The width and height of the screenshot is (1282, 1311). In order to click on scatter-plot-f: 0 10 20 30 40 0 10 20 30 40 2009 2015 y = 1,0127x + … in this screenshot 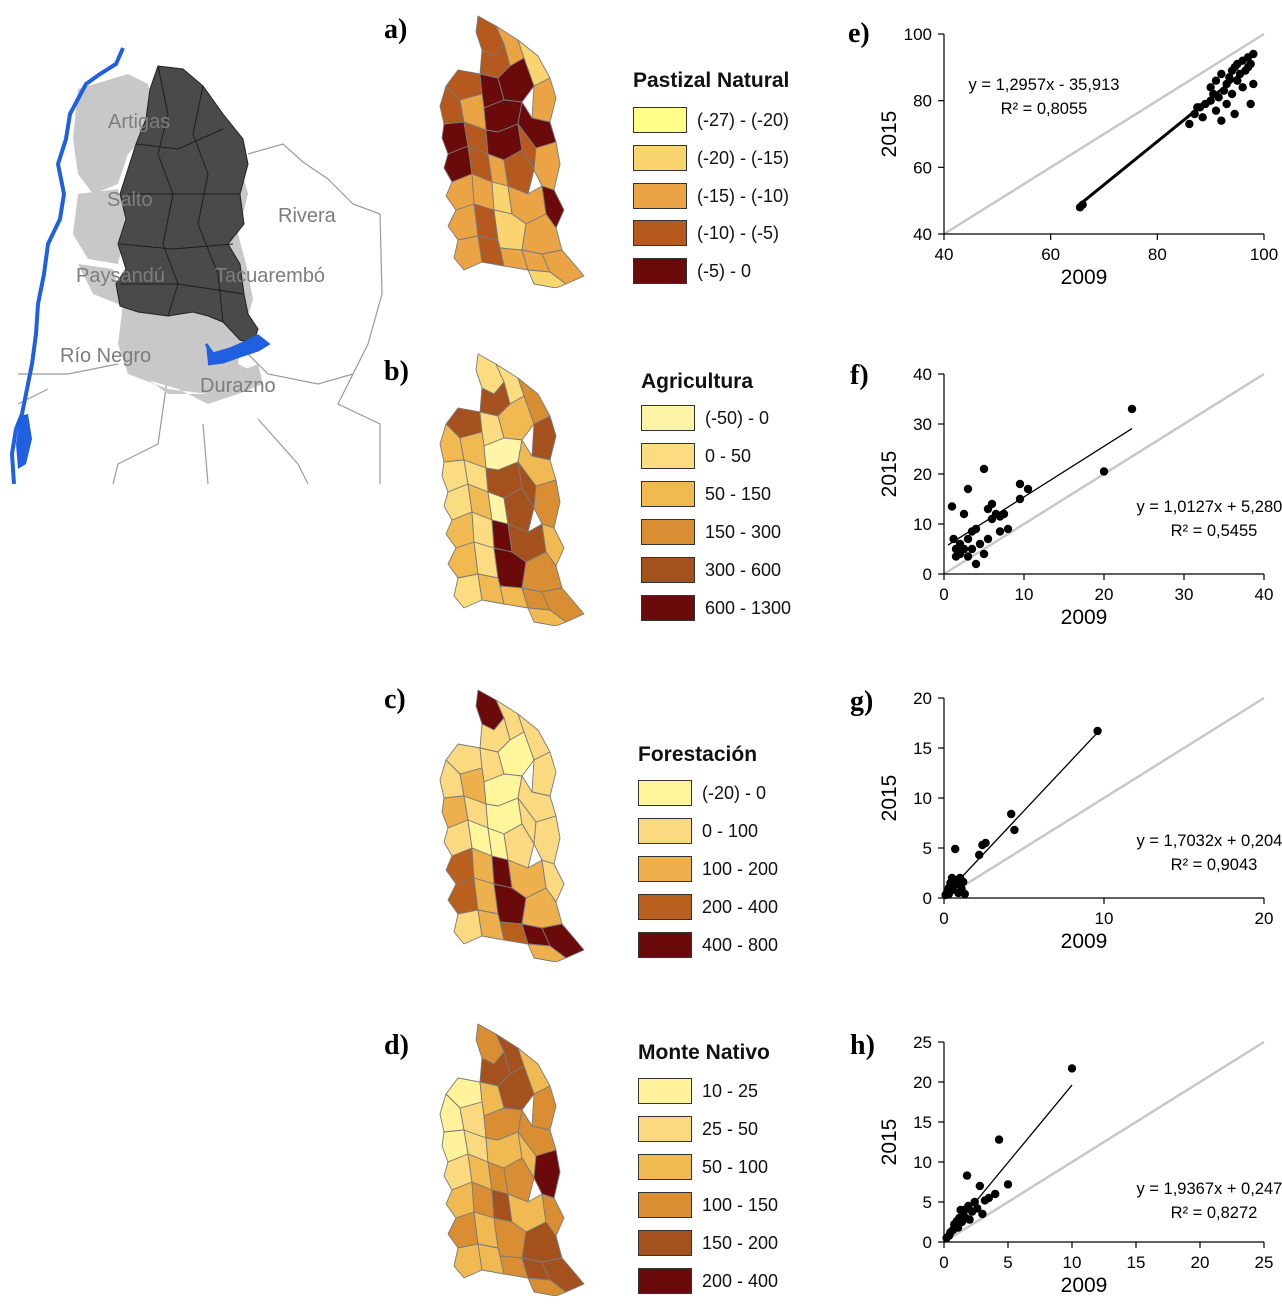, I will do `click(1080, 497)`.